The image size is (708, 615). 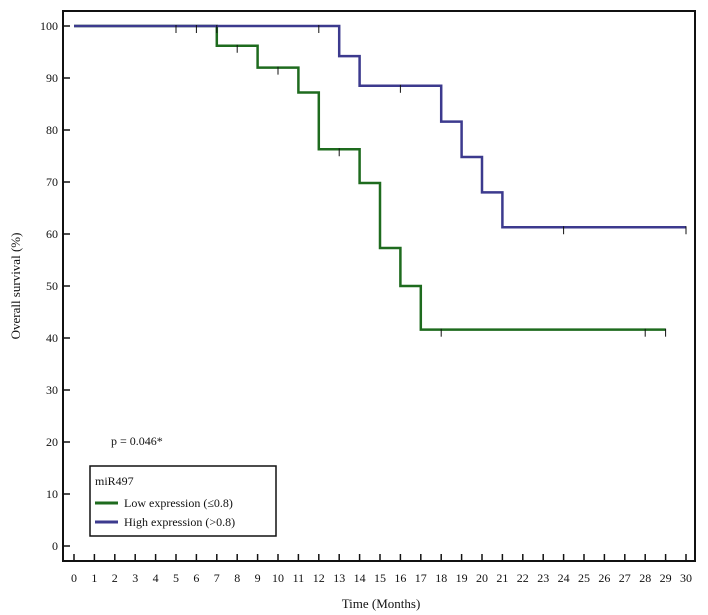 I want to click on x-tick-label: 3, so click(x=135, y=578).